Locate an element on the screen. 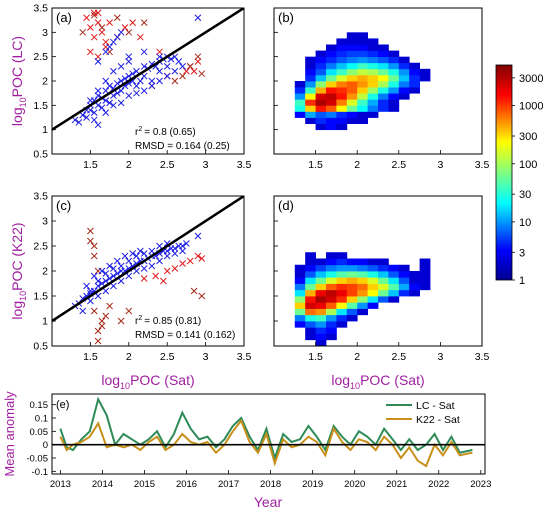 The height and width of the screenshot is (514, 550). x-tick-label: 3 is located at coordinates (206, 357).